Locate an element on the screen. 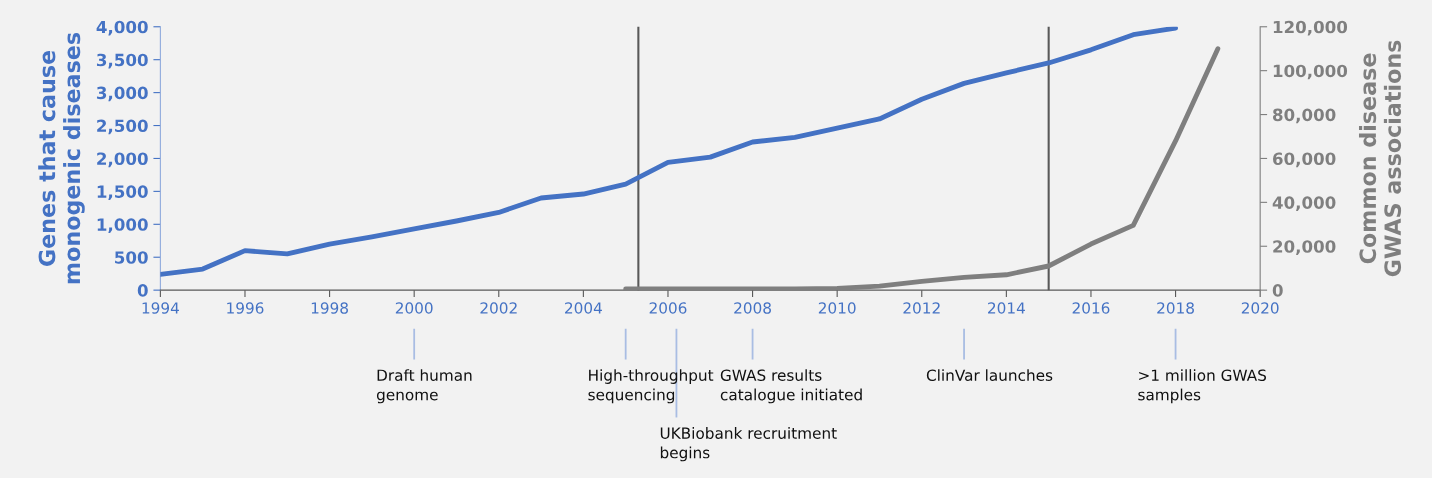 The width and height of the screenshot is (1432, 478). y2-tick-label: 120,000 is located at coordinates (1310, 28).